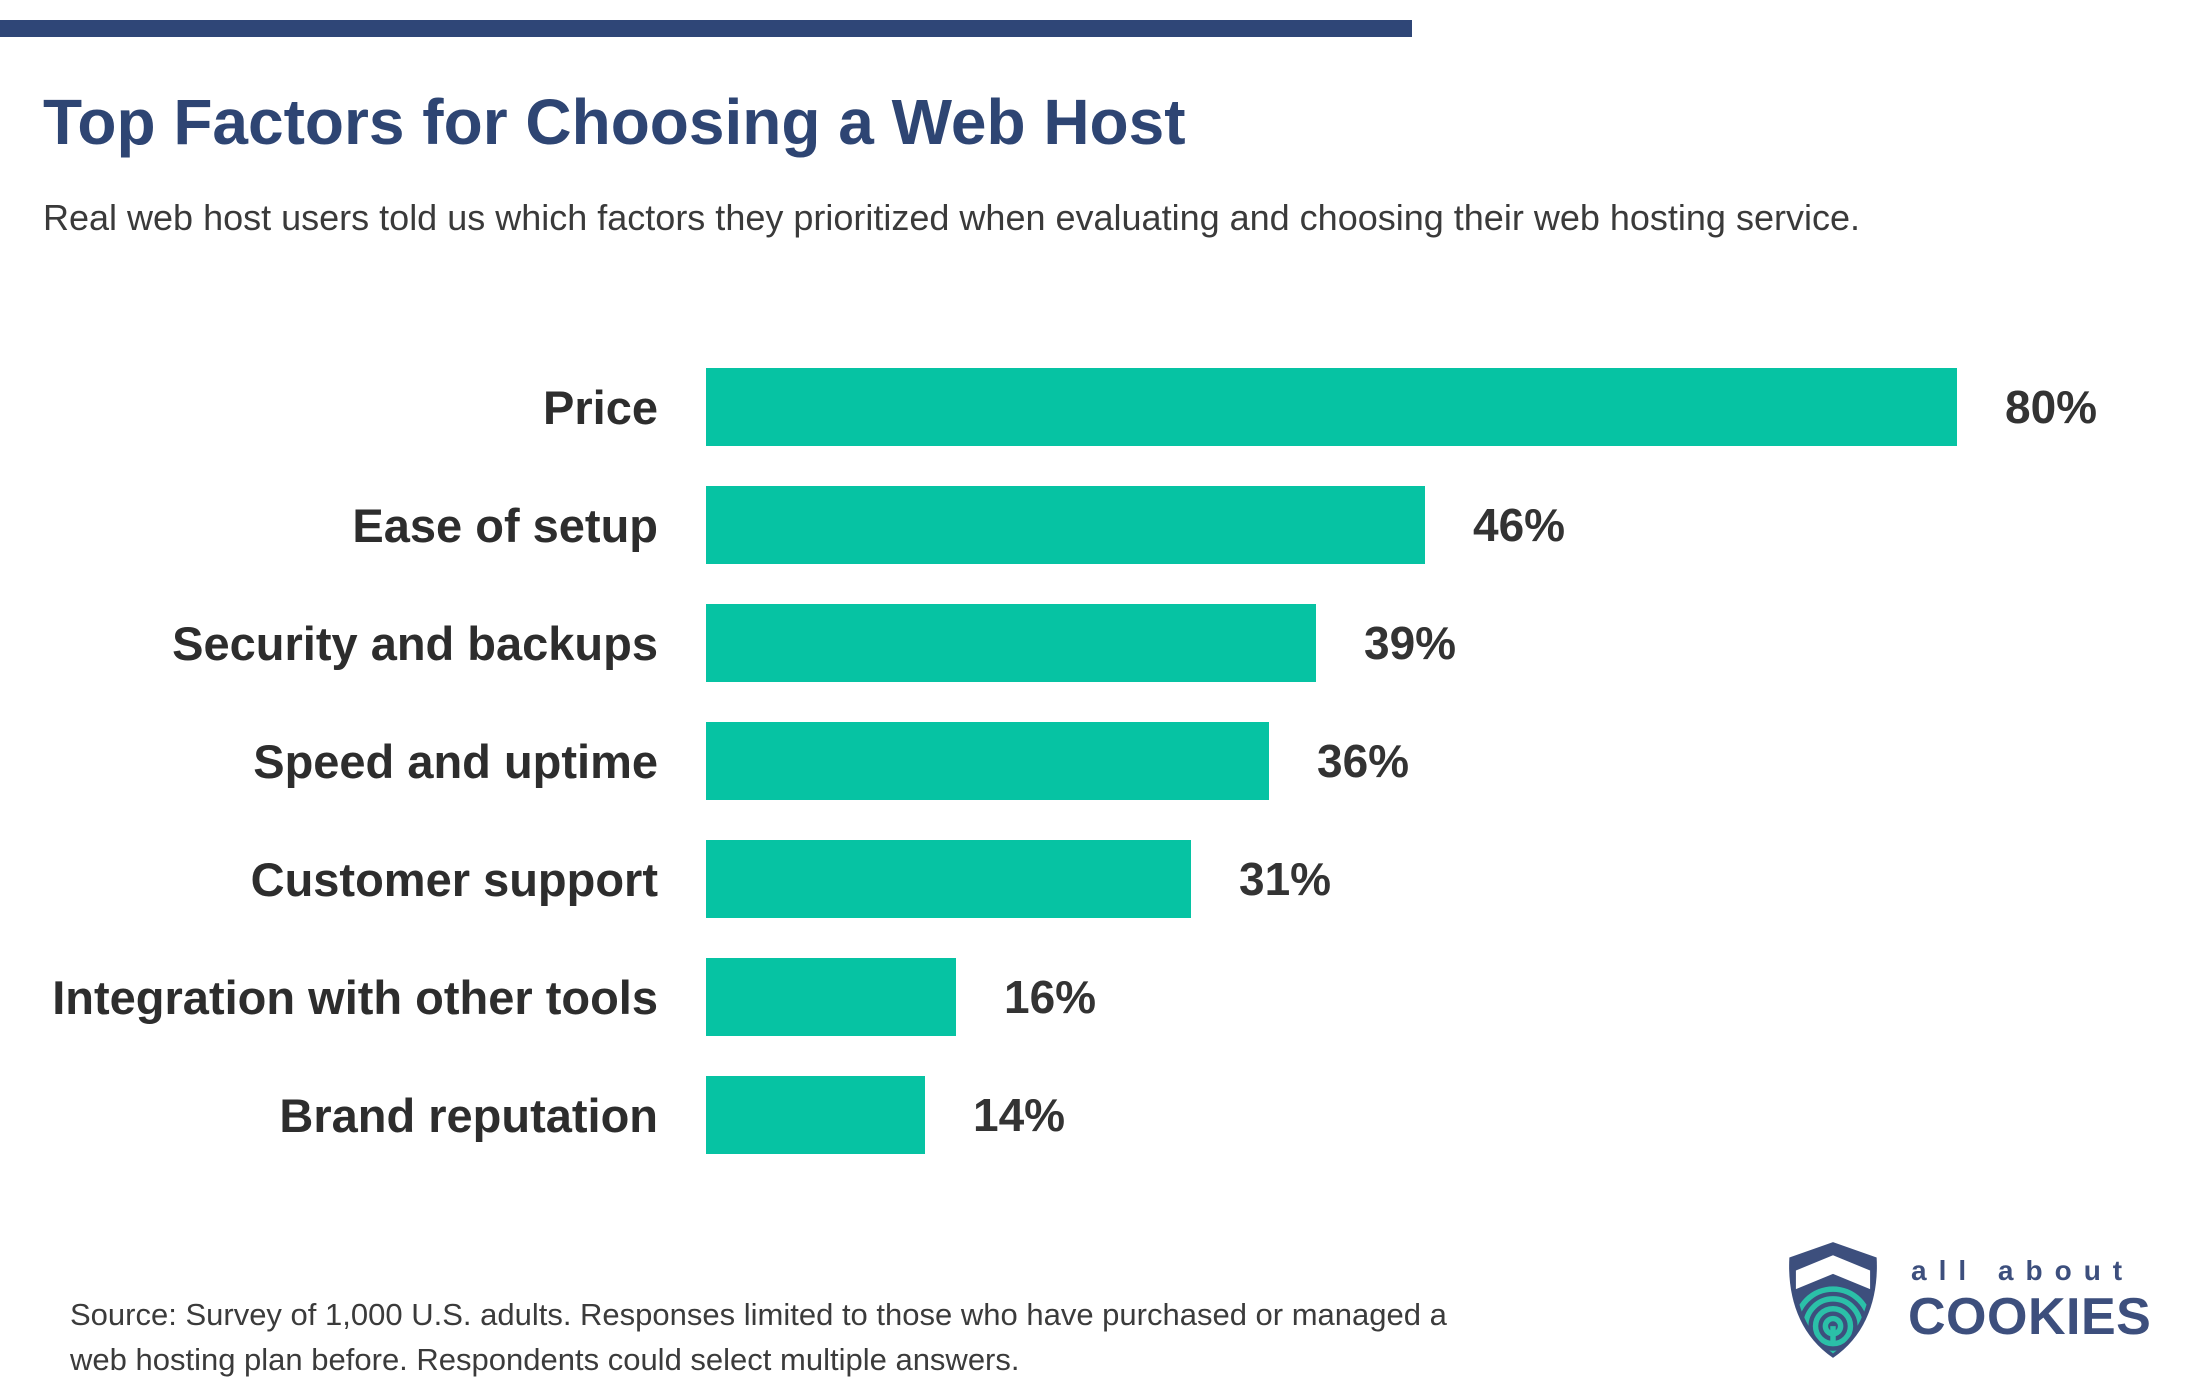 The width and height of the screenshot is (2187, 1390). What do you see at coordinates (1833, 1300) in the screenshot?
I see `shield-fingerprint-icon` at bounding box center [1833, 1300].